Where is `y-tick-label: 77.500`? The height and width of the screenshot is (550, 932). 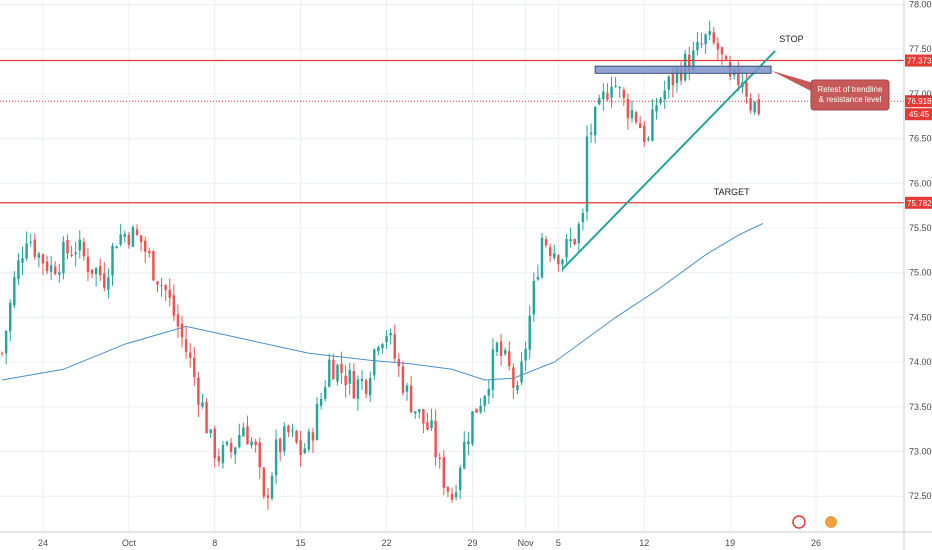 y-tick-label: 77.500 is located at coordinates (920, 49).